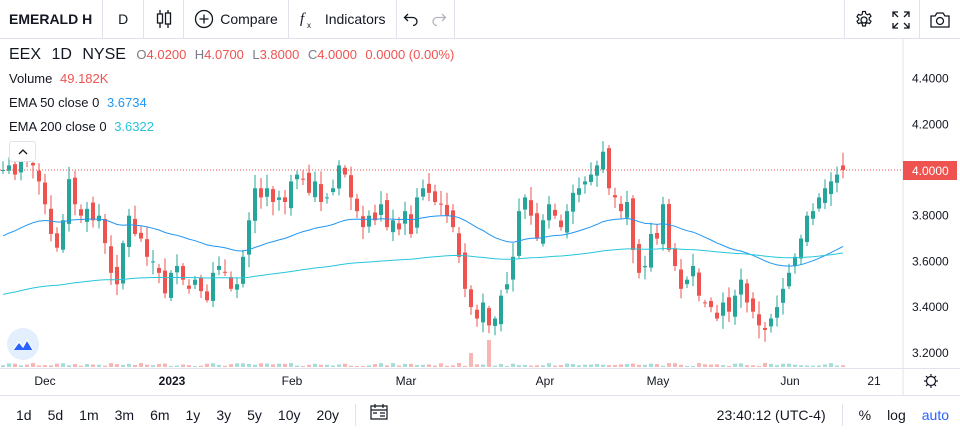  What do you see at coordinates (292, 381) in the screenshot?
I see `time-tick-label: Feb` at bounding box center [292, 381].